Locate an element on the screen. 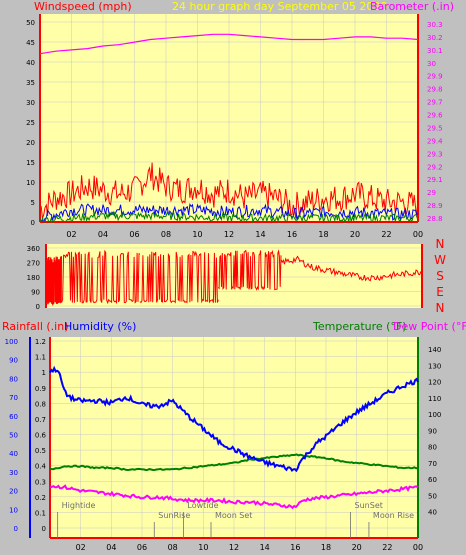 The width and height of the screenshot is (466, 555). direction-tick-label: 0 is located at coordinates (38, 307).